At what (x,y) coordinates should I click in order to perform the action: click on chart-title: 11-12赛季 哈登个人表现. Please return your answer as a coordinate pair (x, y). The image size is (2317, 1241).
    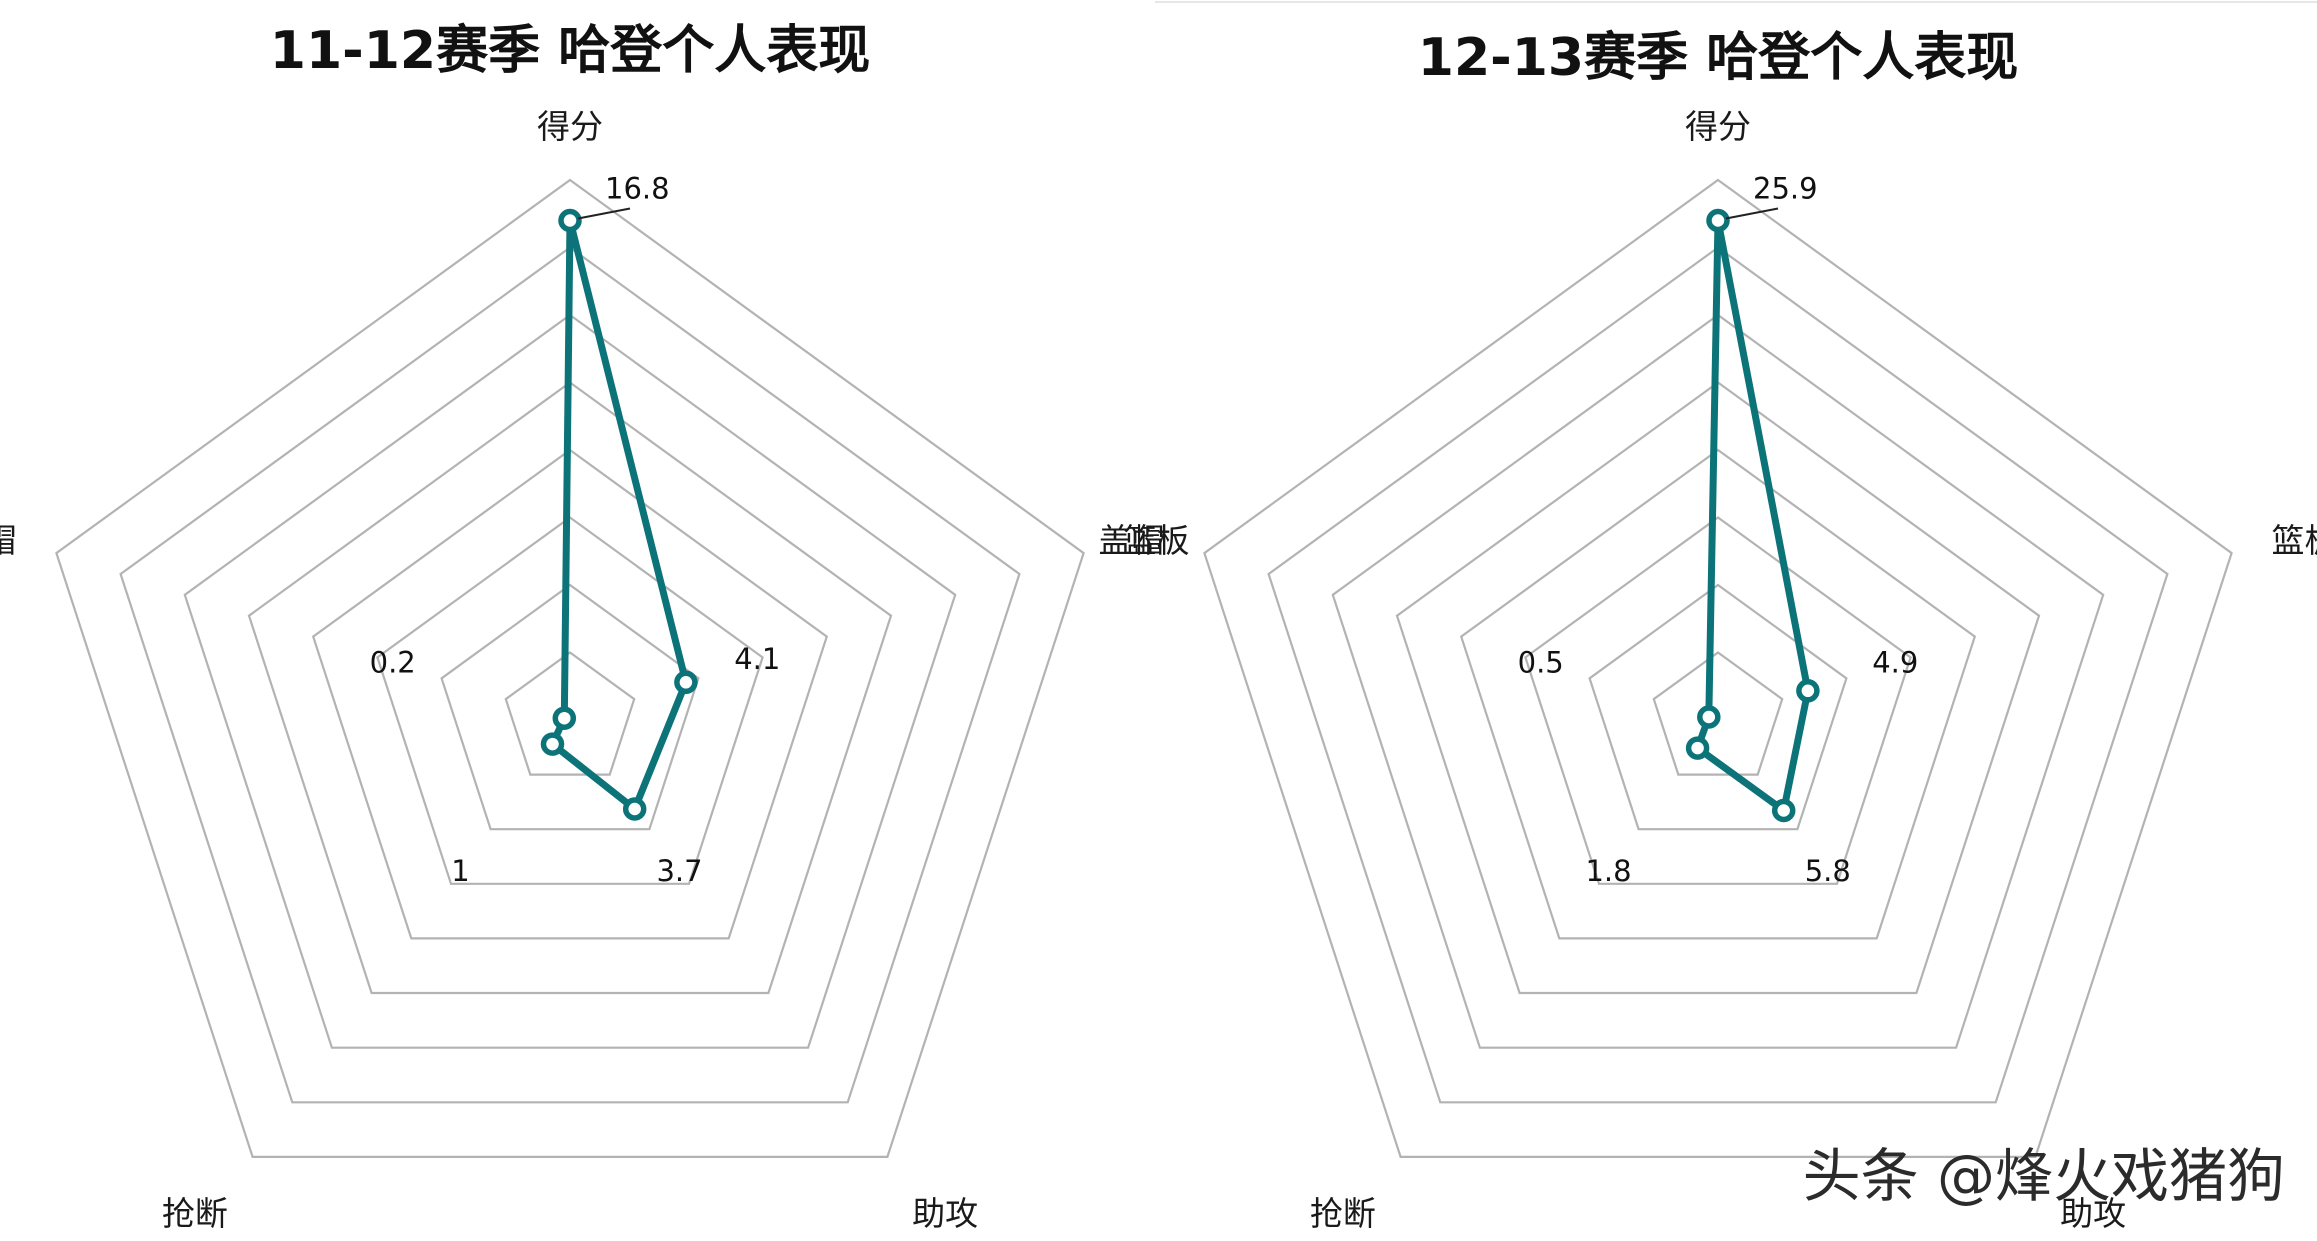
    Looking at the image, I should click on (570, 51).